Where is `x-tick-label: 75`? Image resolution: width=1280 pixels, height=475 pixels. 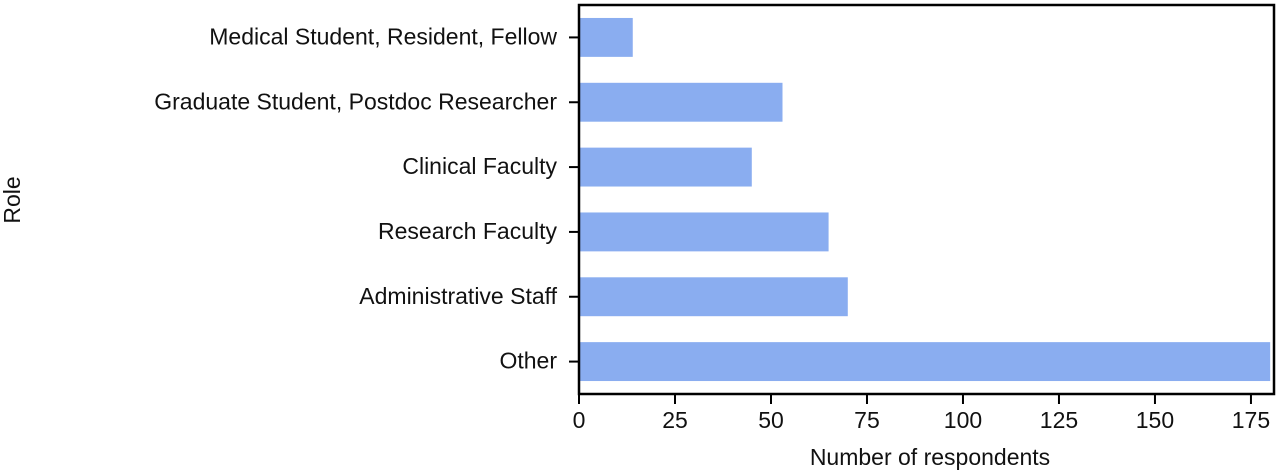 x-tick-label: 75 is located at coordinates (867, 420).